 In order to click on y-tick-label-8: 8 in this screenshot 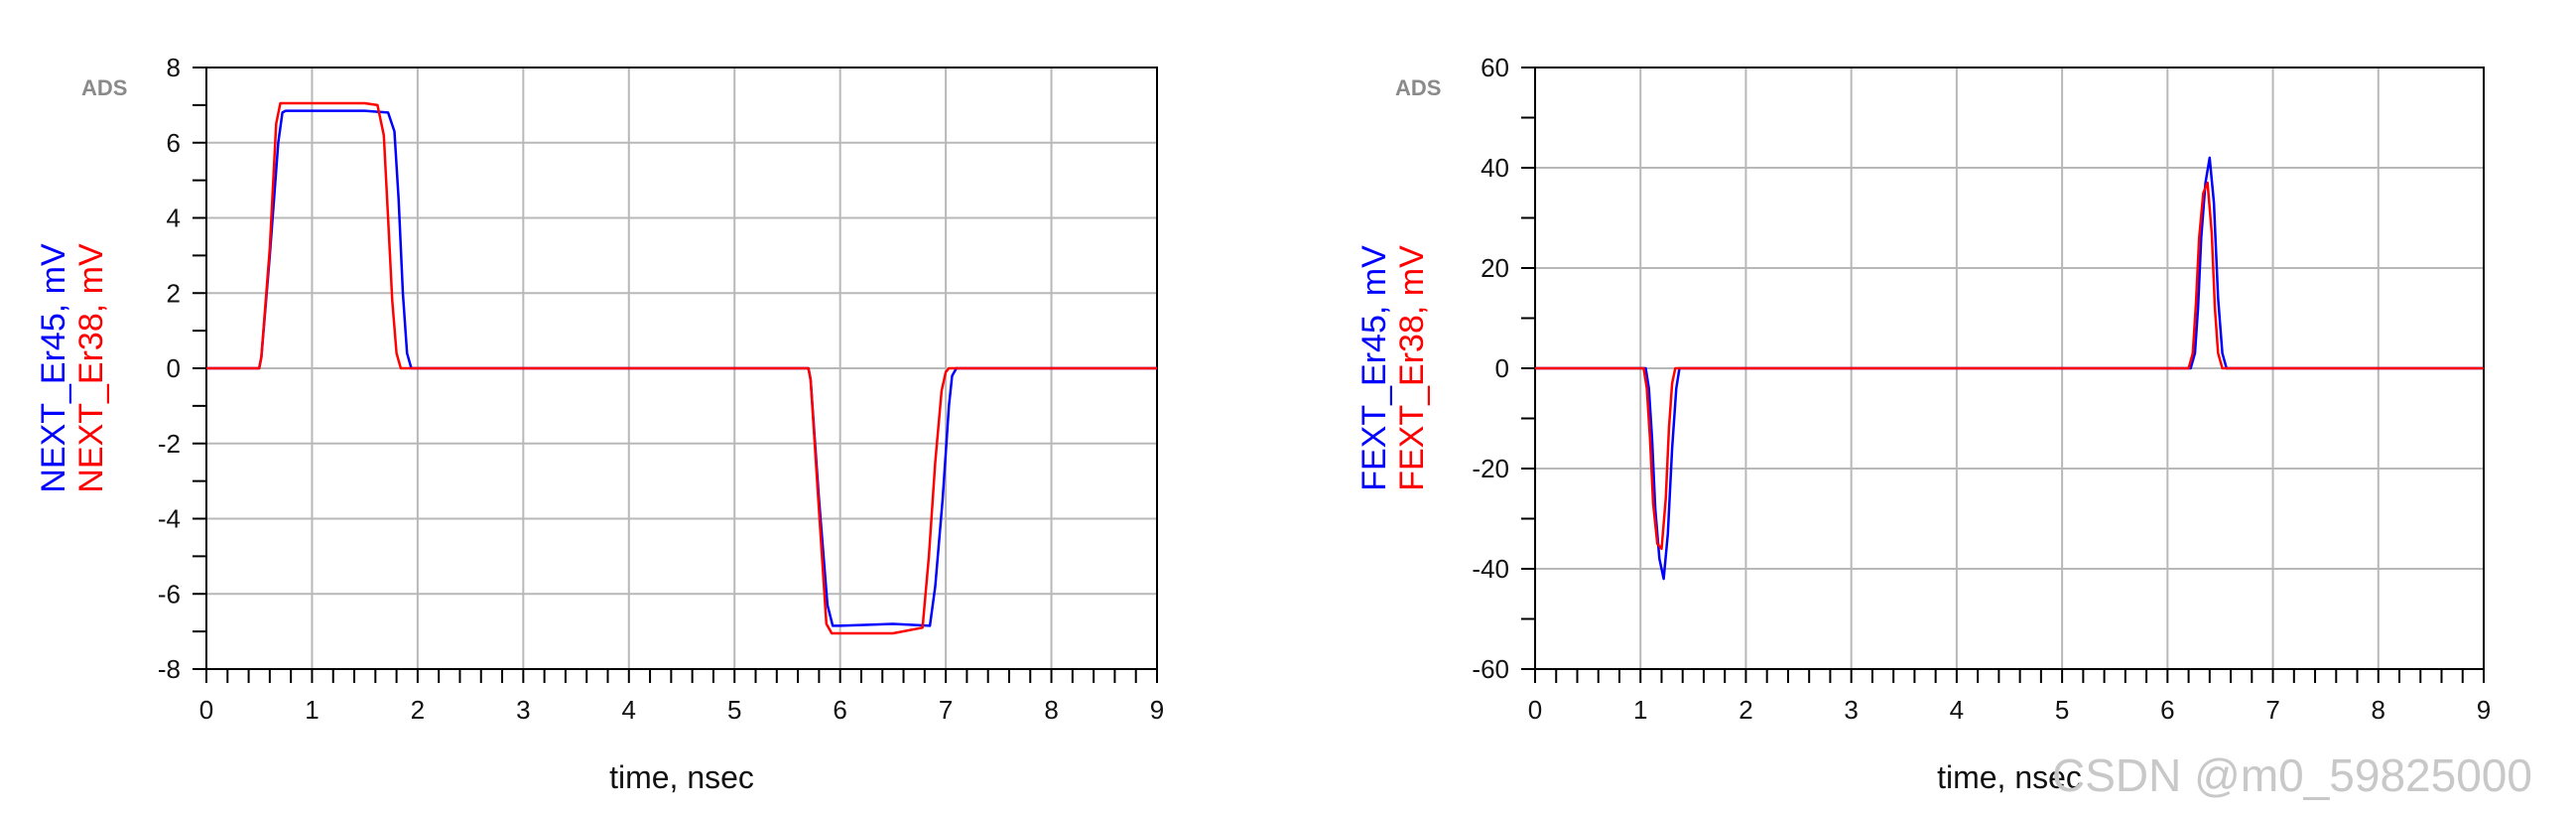, I will do `click(174, 67)`.